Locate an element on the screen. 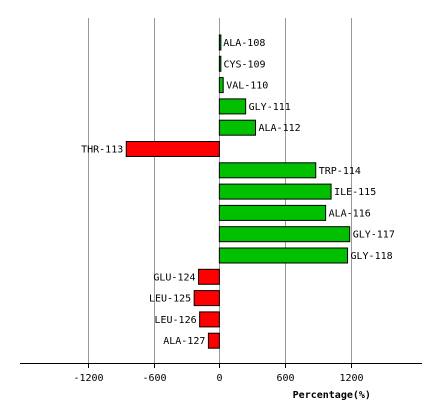 The width and height of the screenshot is (440, 420). x-axis-title: Percentage(%) is located at coordinates (332, 395).